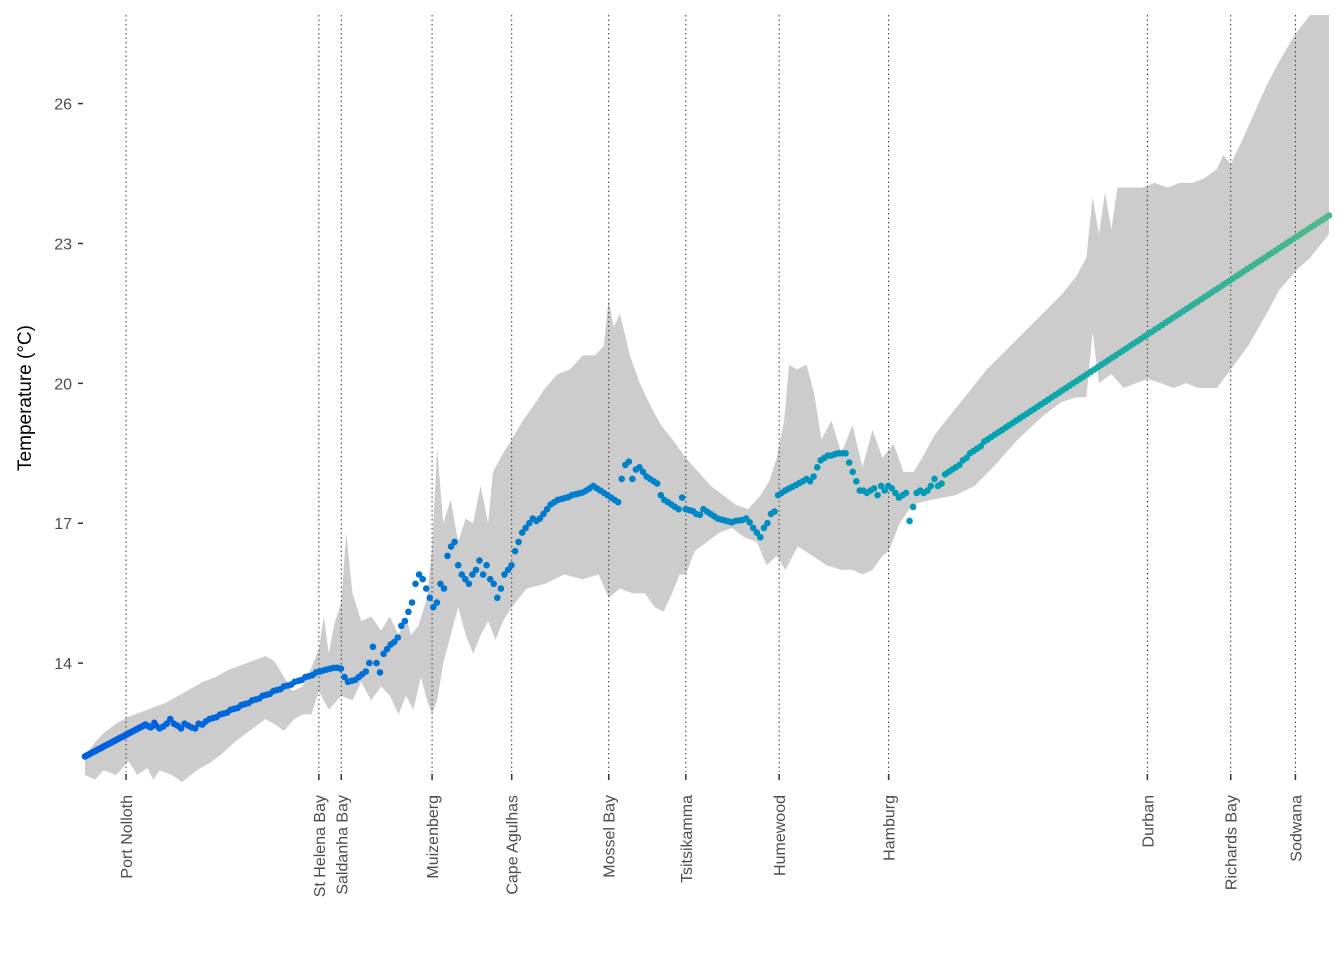 The width and height of the screenshot is (1344, 960). What do you see at coordinates (127, 837) in the screenshot?
I see `x-tick-label: Port Nolloth` at bounding box center [127, 837].